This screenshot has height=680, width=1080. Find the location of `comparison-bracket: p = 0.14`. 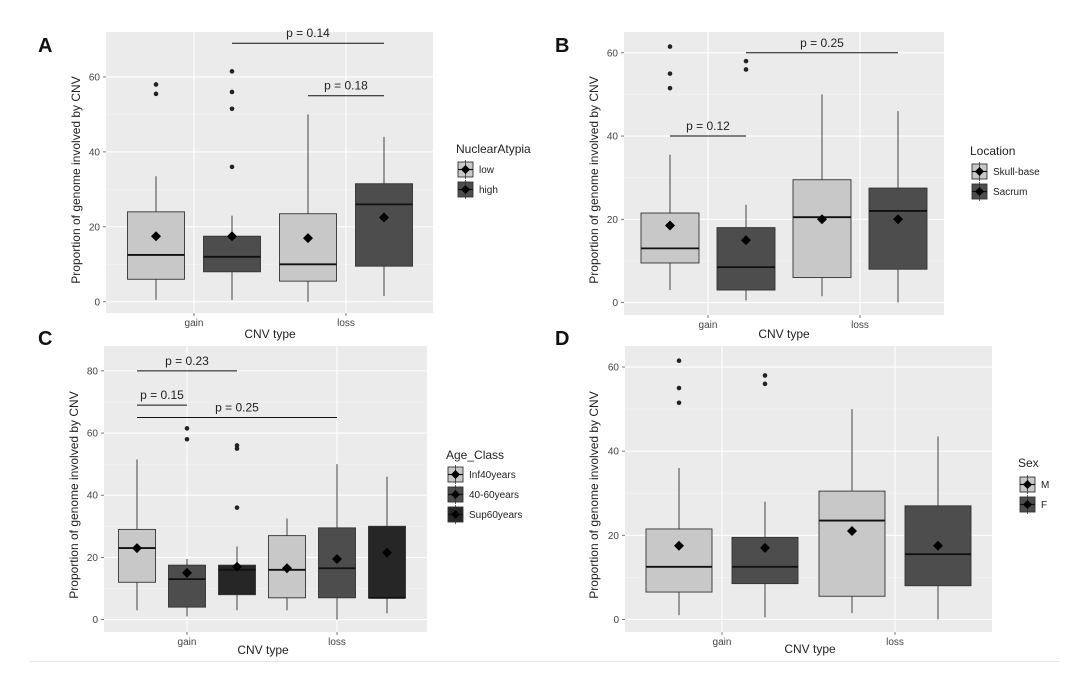

comparison-bracket: p = 0.14 is located at coordinates (308, 35).